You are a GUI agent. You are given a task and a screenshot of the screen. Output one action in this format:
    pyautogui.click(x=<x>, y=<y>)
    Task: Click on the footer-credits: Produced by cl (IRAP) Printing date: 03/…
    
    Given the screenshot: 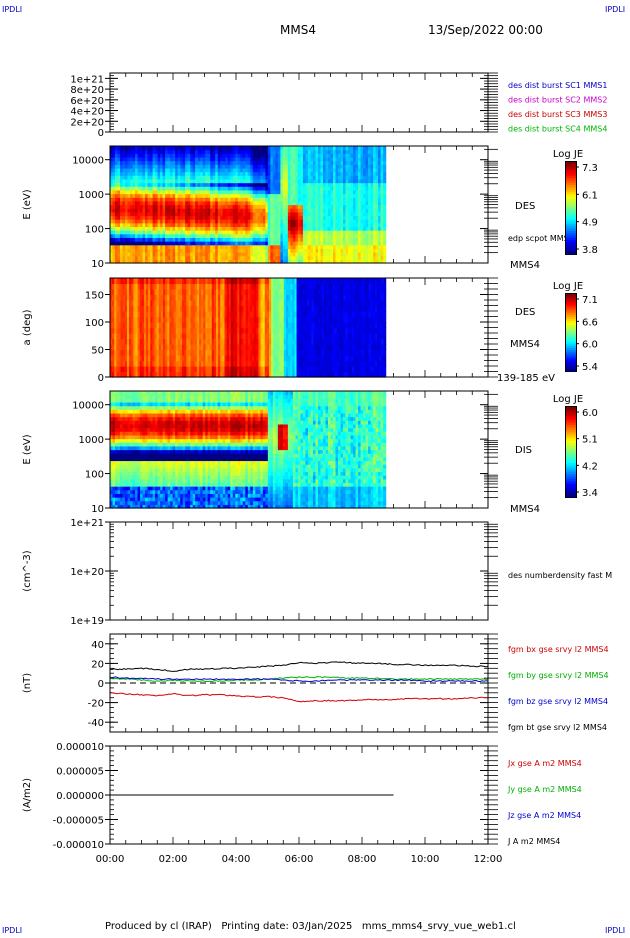 What is the action you would take?
    pyautogui.click(x=310, y=926)
    